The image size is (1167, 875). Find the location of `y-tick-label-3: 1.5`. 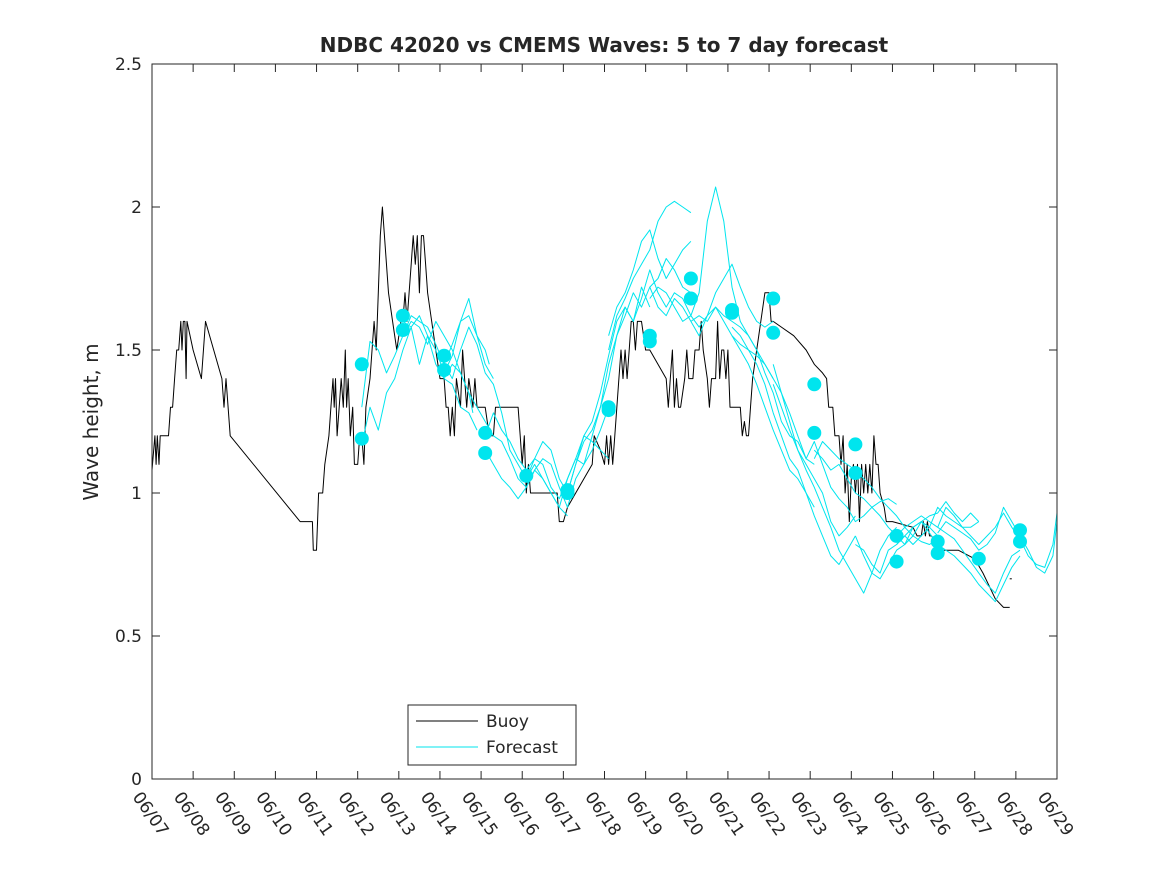

y-tick-label-3: 1.5 is located at coordinates (128, 351).